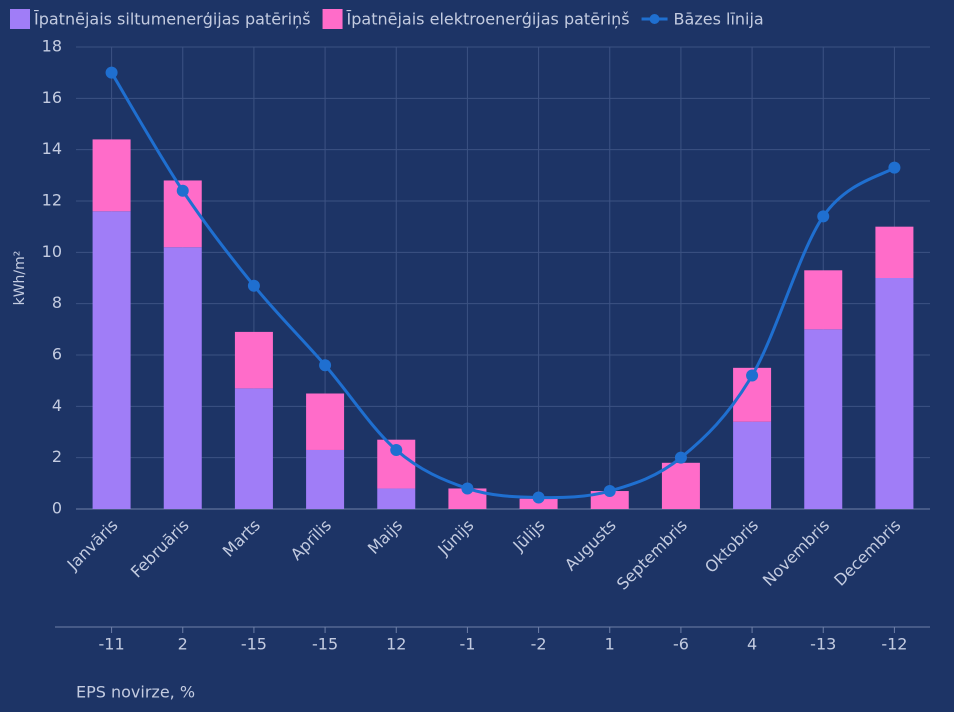 This screenshot has width=954, height=712. What do you see at coordinates (610, 644) in the screenshot?
I see `deviation-label: 1` at bounding box center [610, 644].